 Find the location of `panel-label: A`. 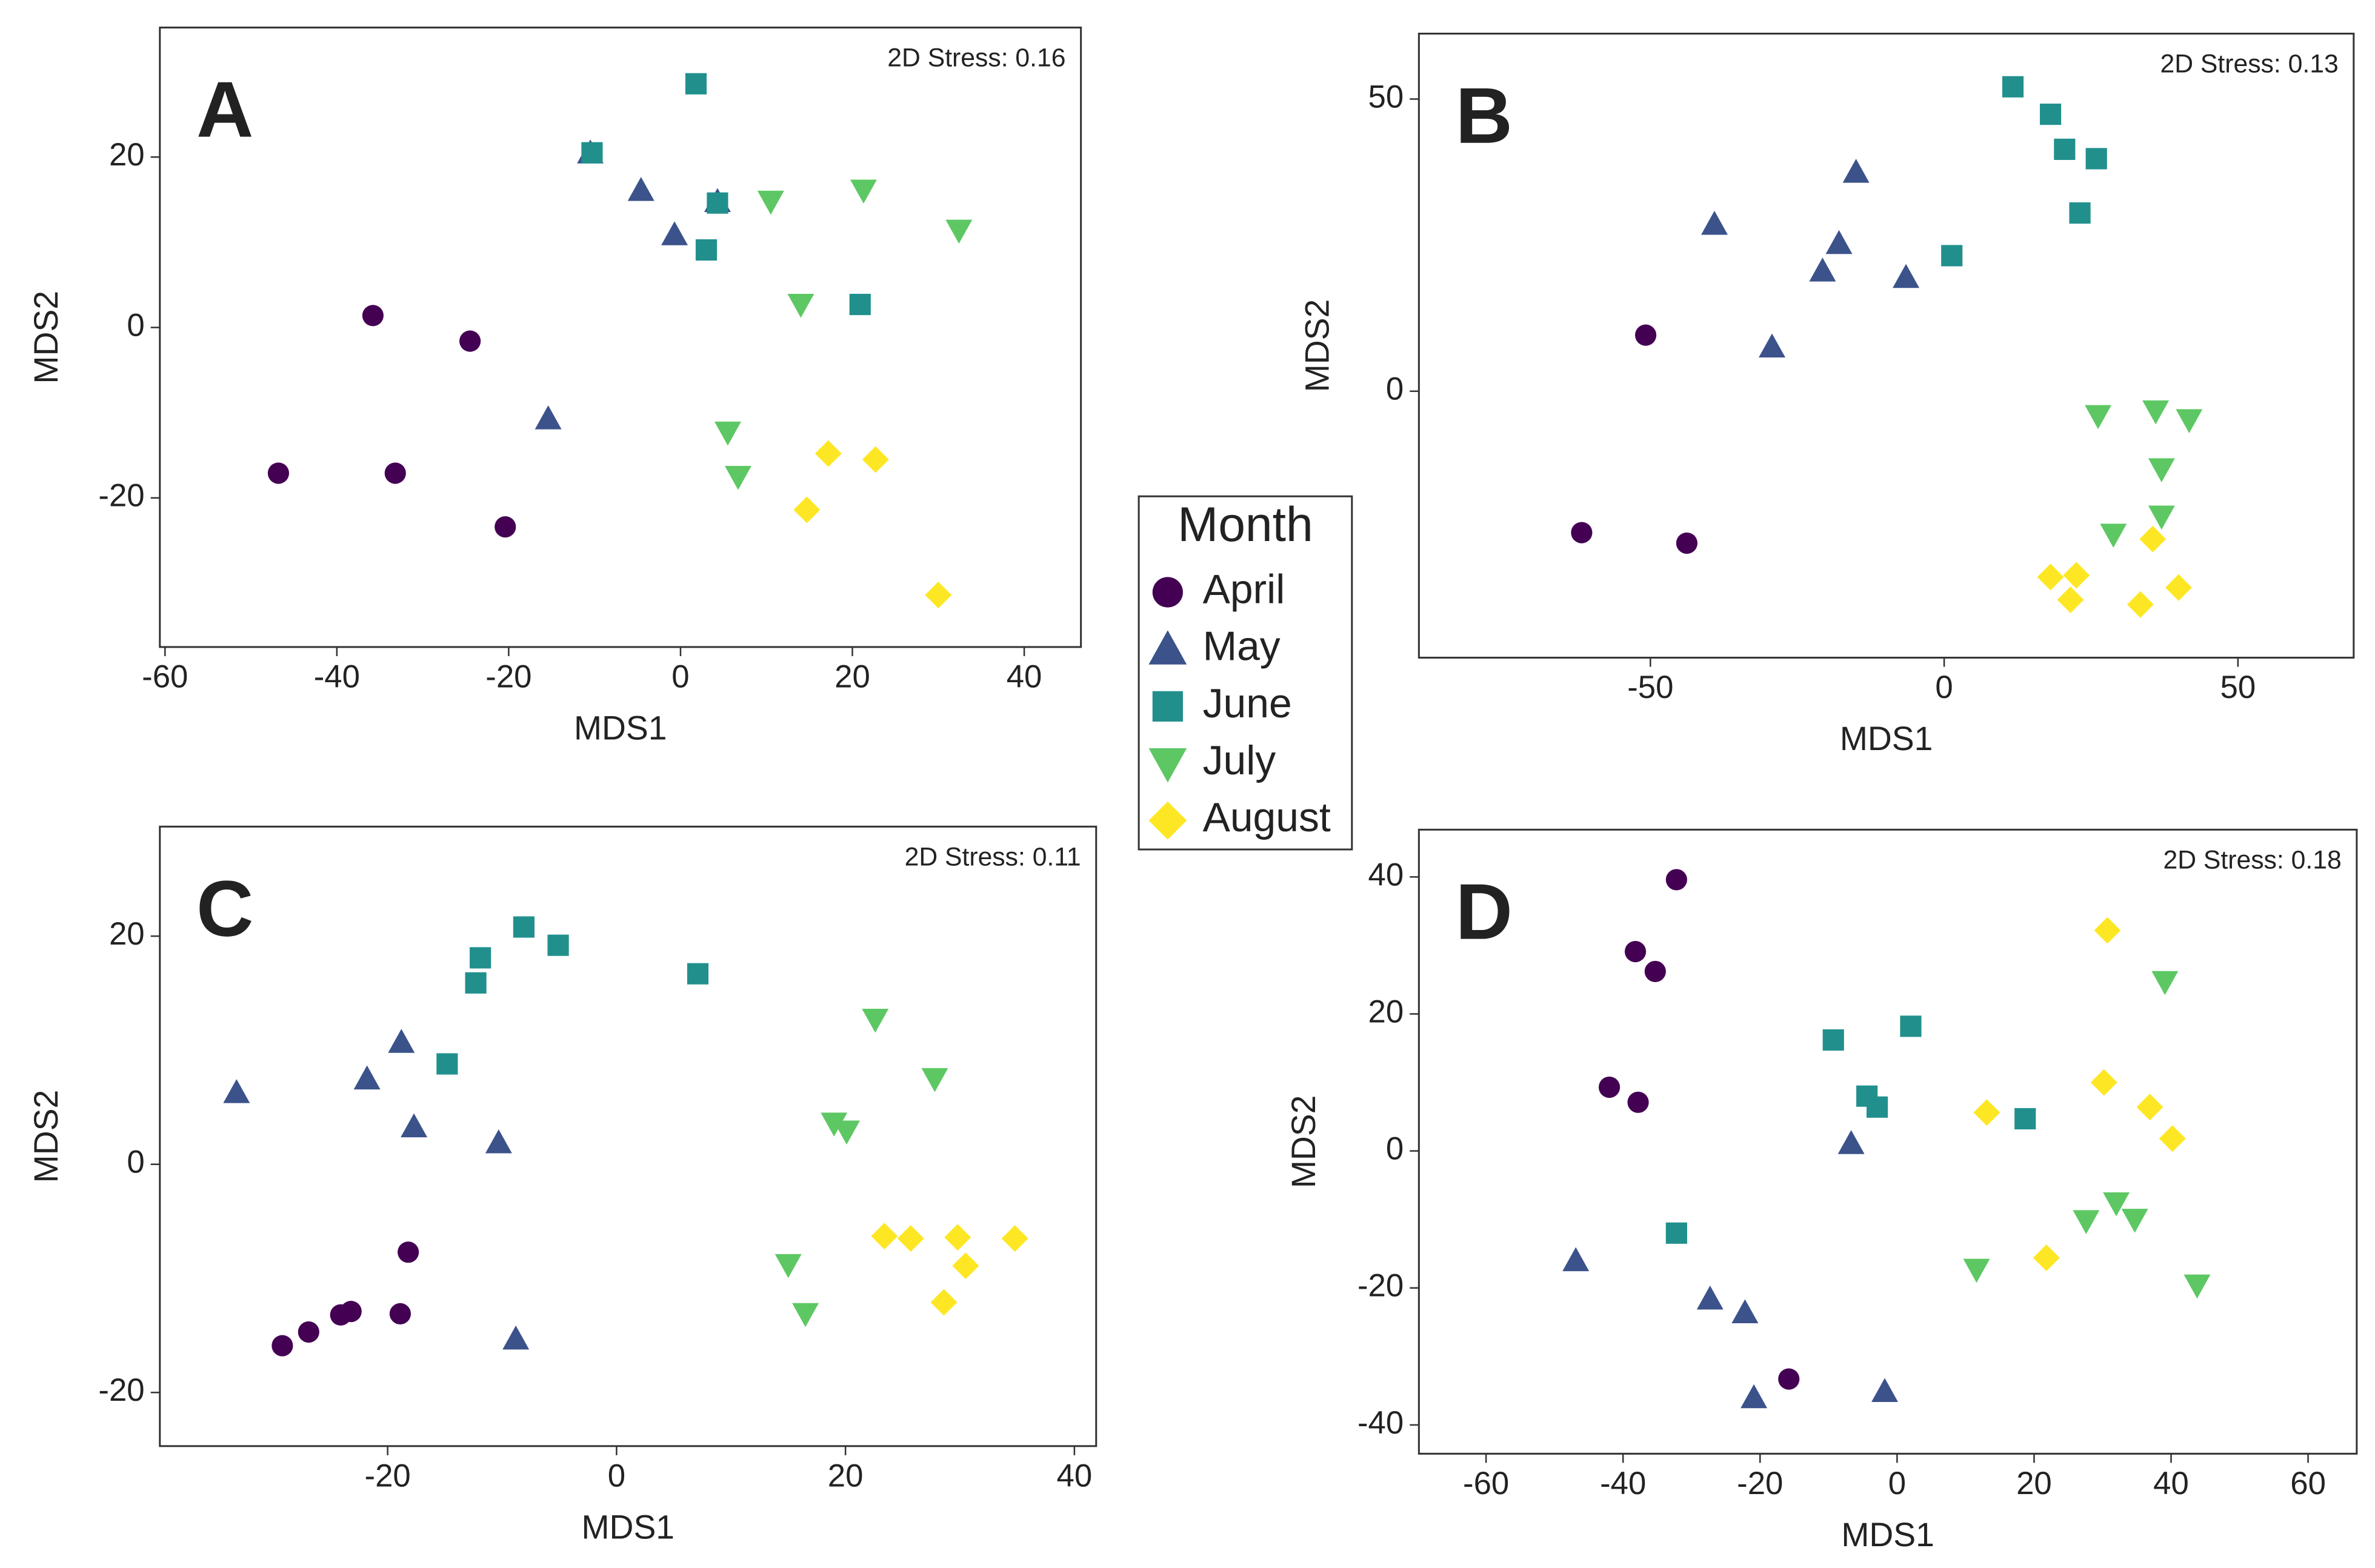

panel-label: A is located at coordinates (224, 109).